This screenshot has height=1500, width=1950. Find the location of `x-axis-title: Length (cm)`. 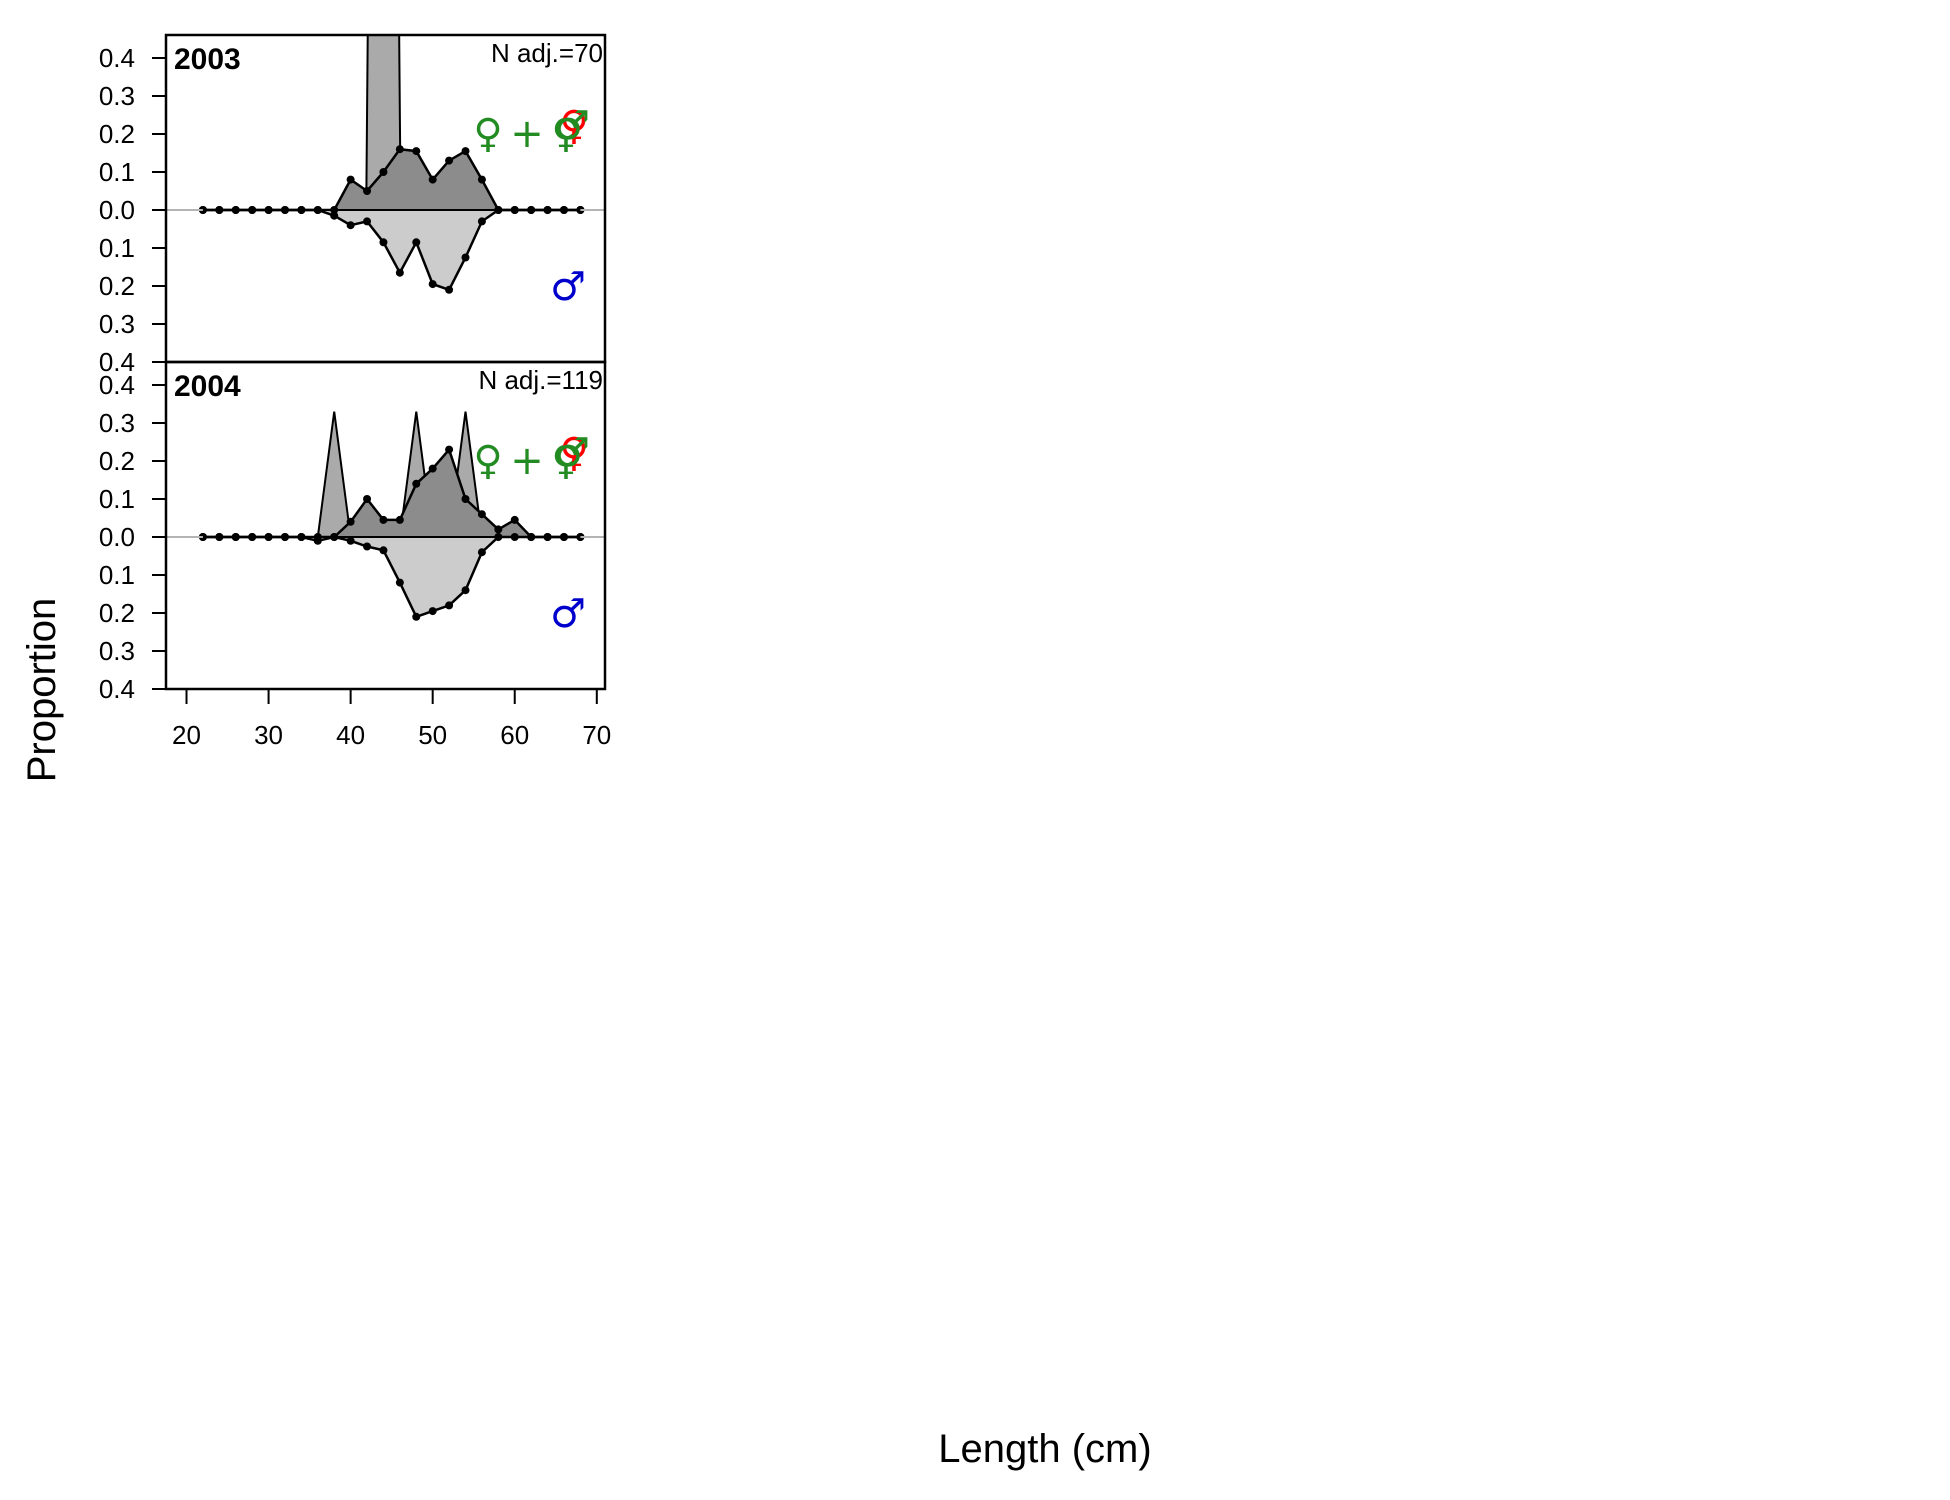

x-axis-title: Length (cm) is located at coordinates (1044, 1449).